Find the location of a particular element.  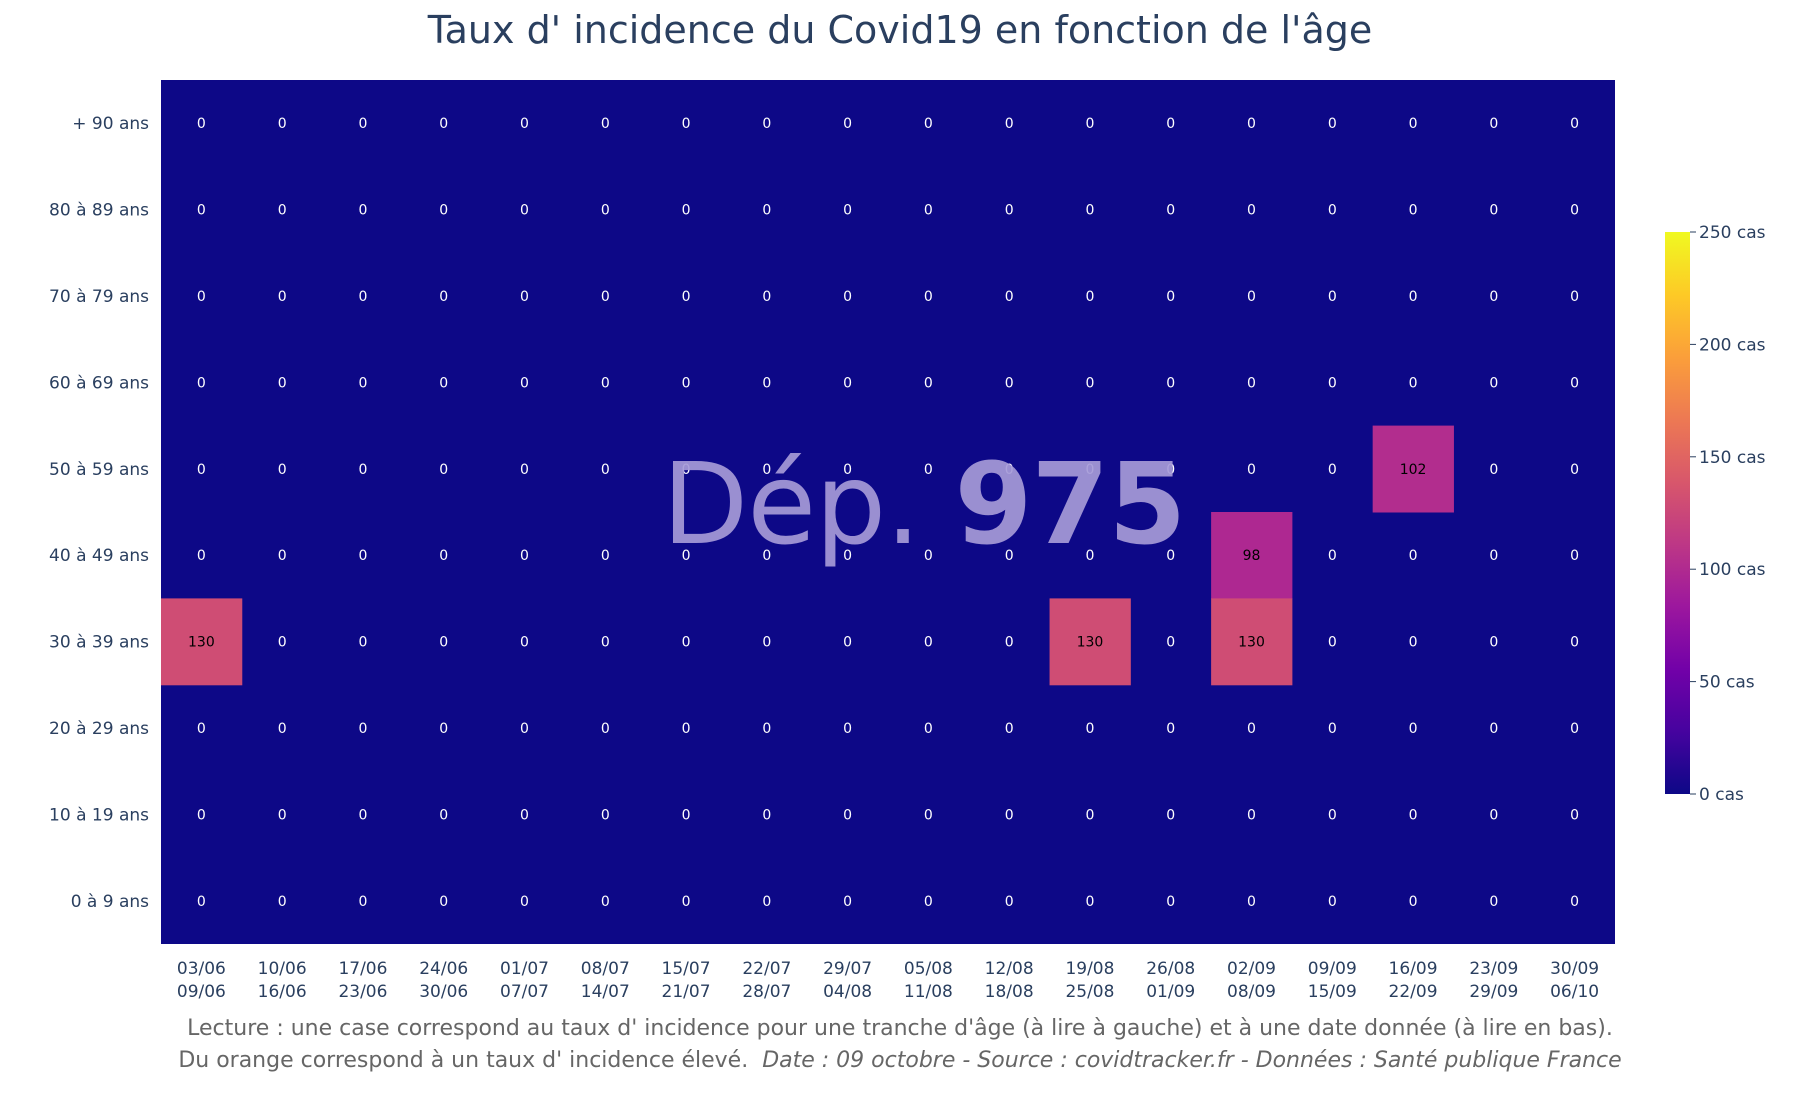

y-tick-label: 0 à 9 ans is located at coordinates (110, 902).